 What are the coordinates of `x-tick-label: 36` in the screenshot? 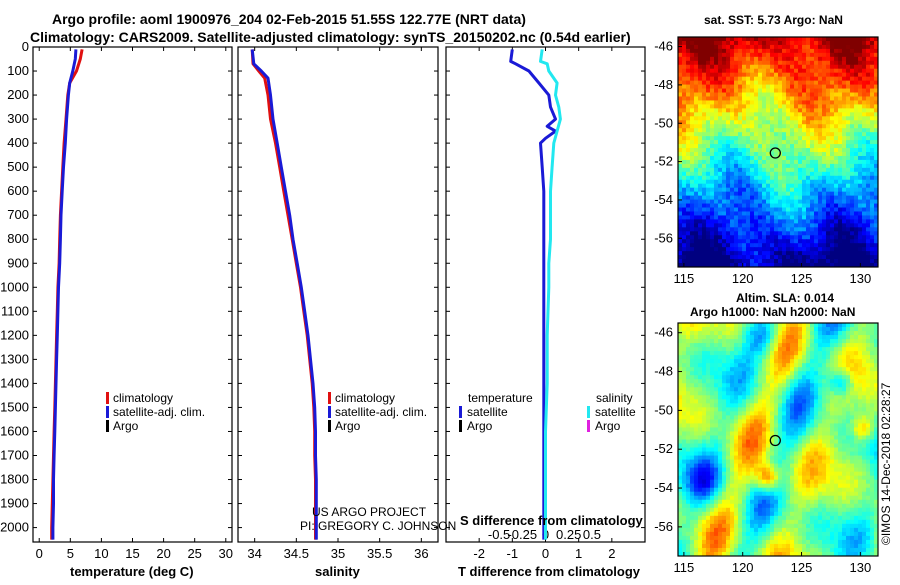 It's located at (421, 553).